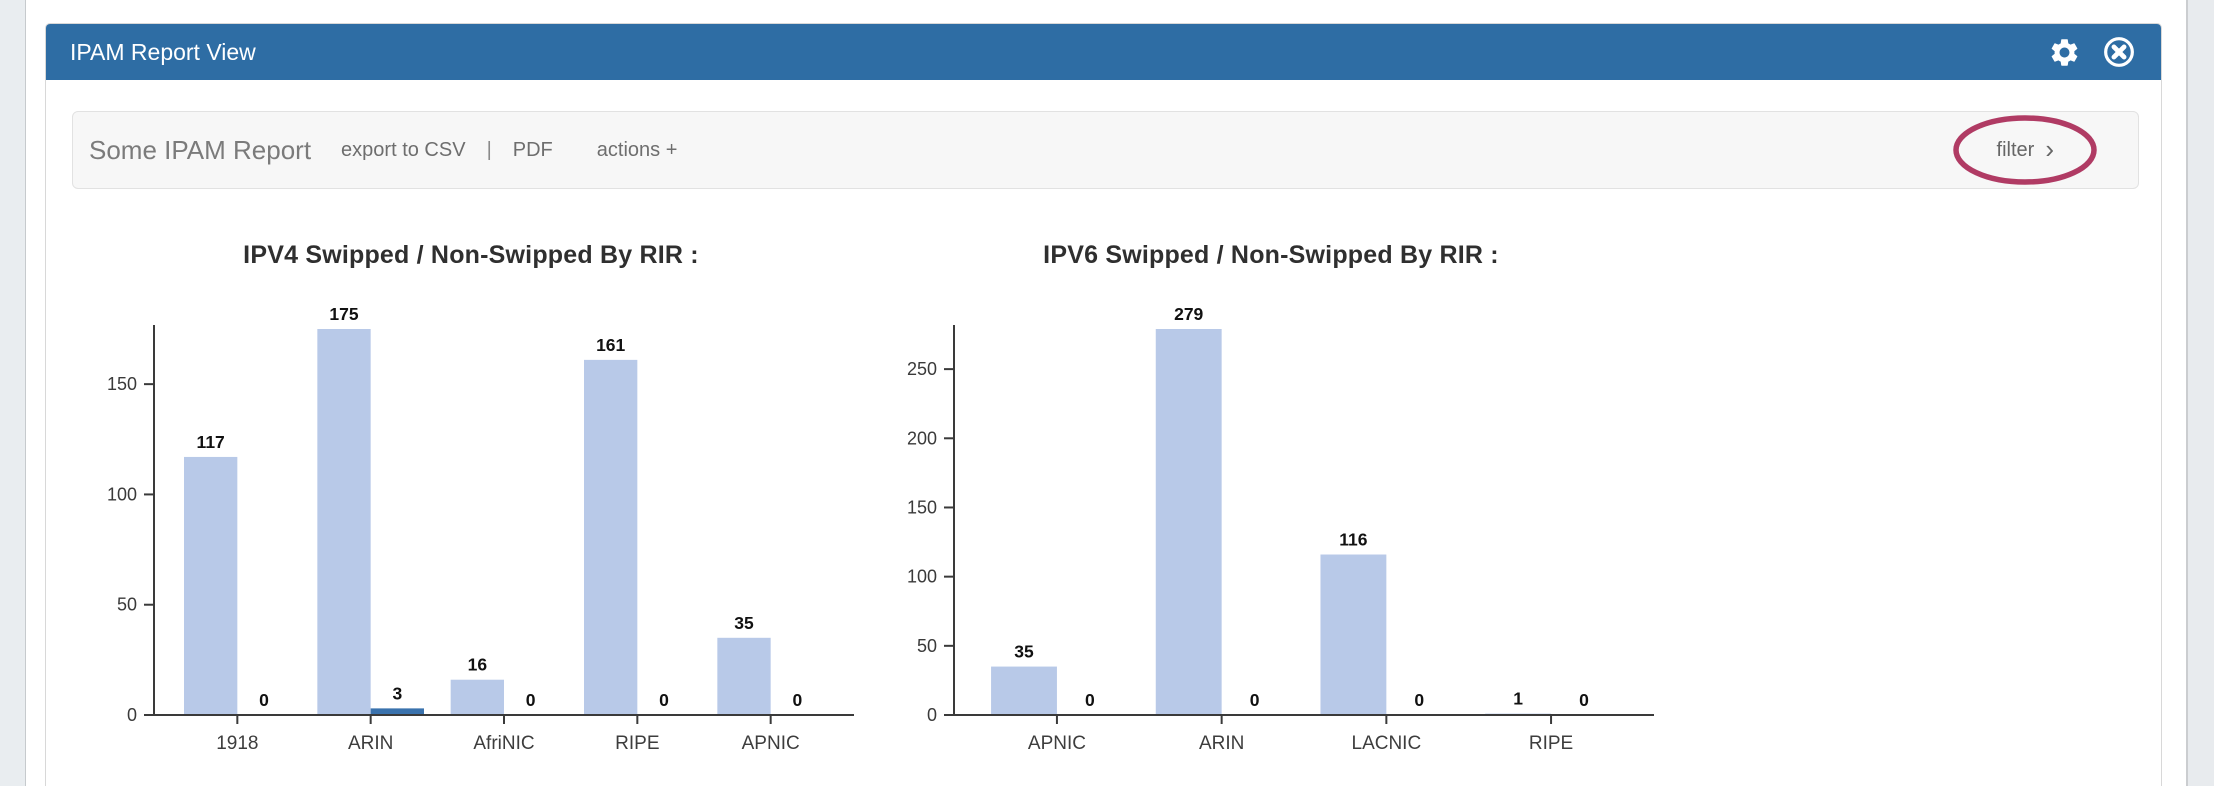 Image resolution: width=2214 pixels, height=786 pixels. What do you see at coordinates (2200, 393) in the screenshot?
I see `right-gutter` at bounding box center [2200, 393].